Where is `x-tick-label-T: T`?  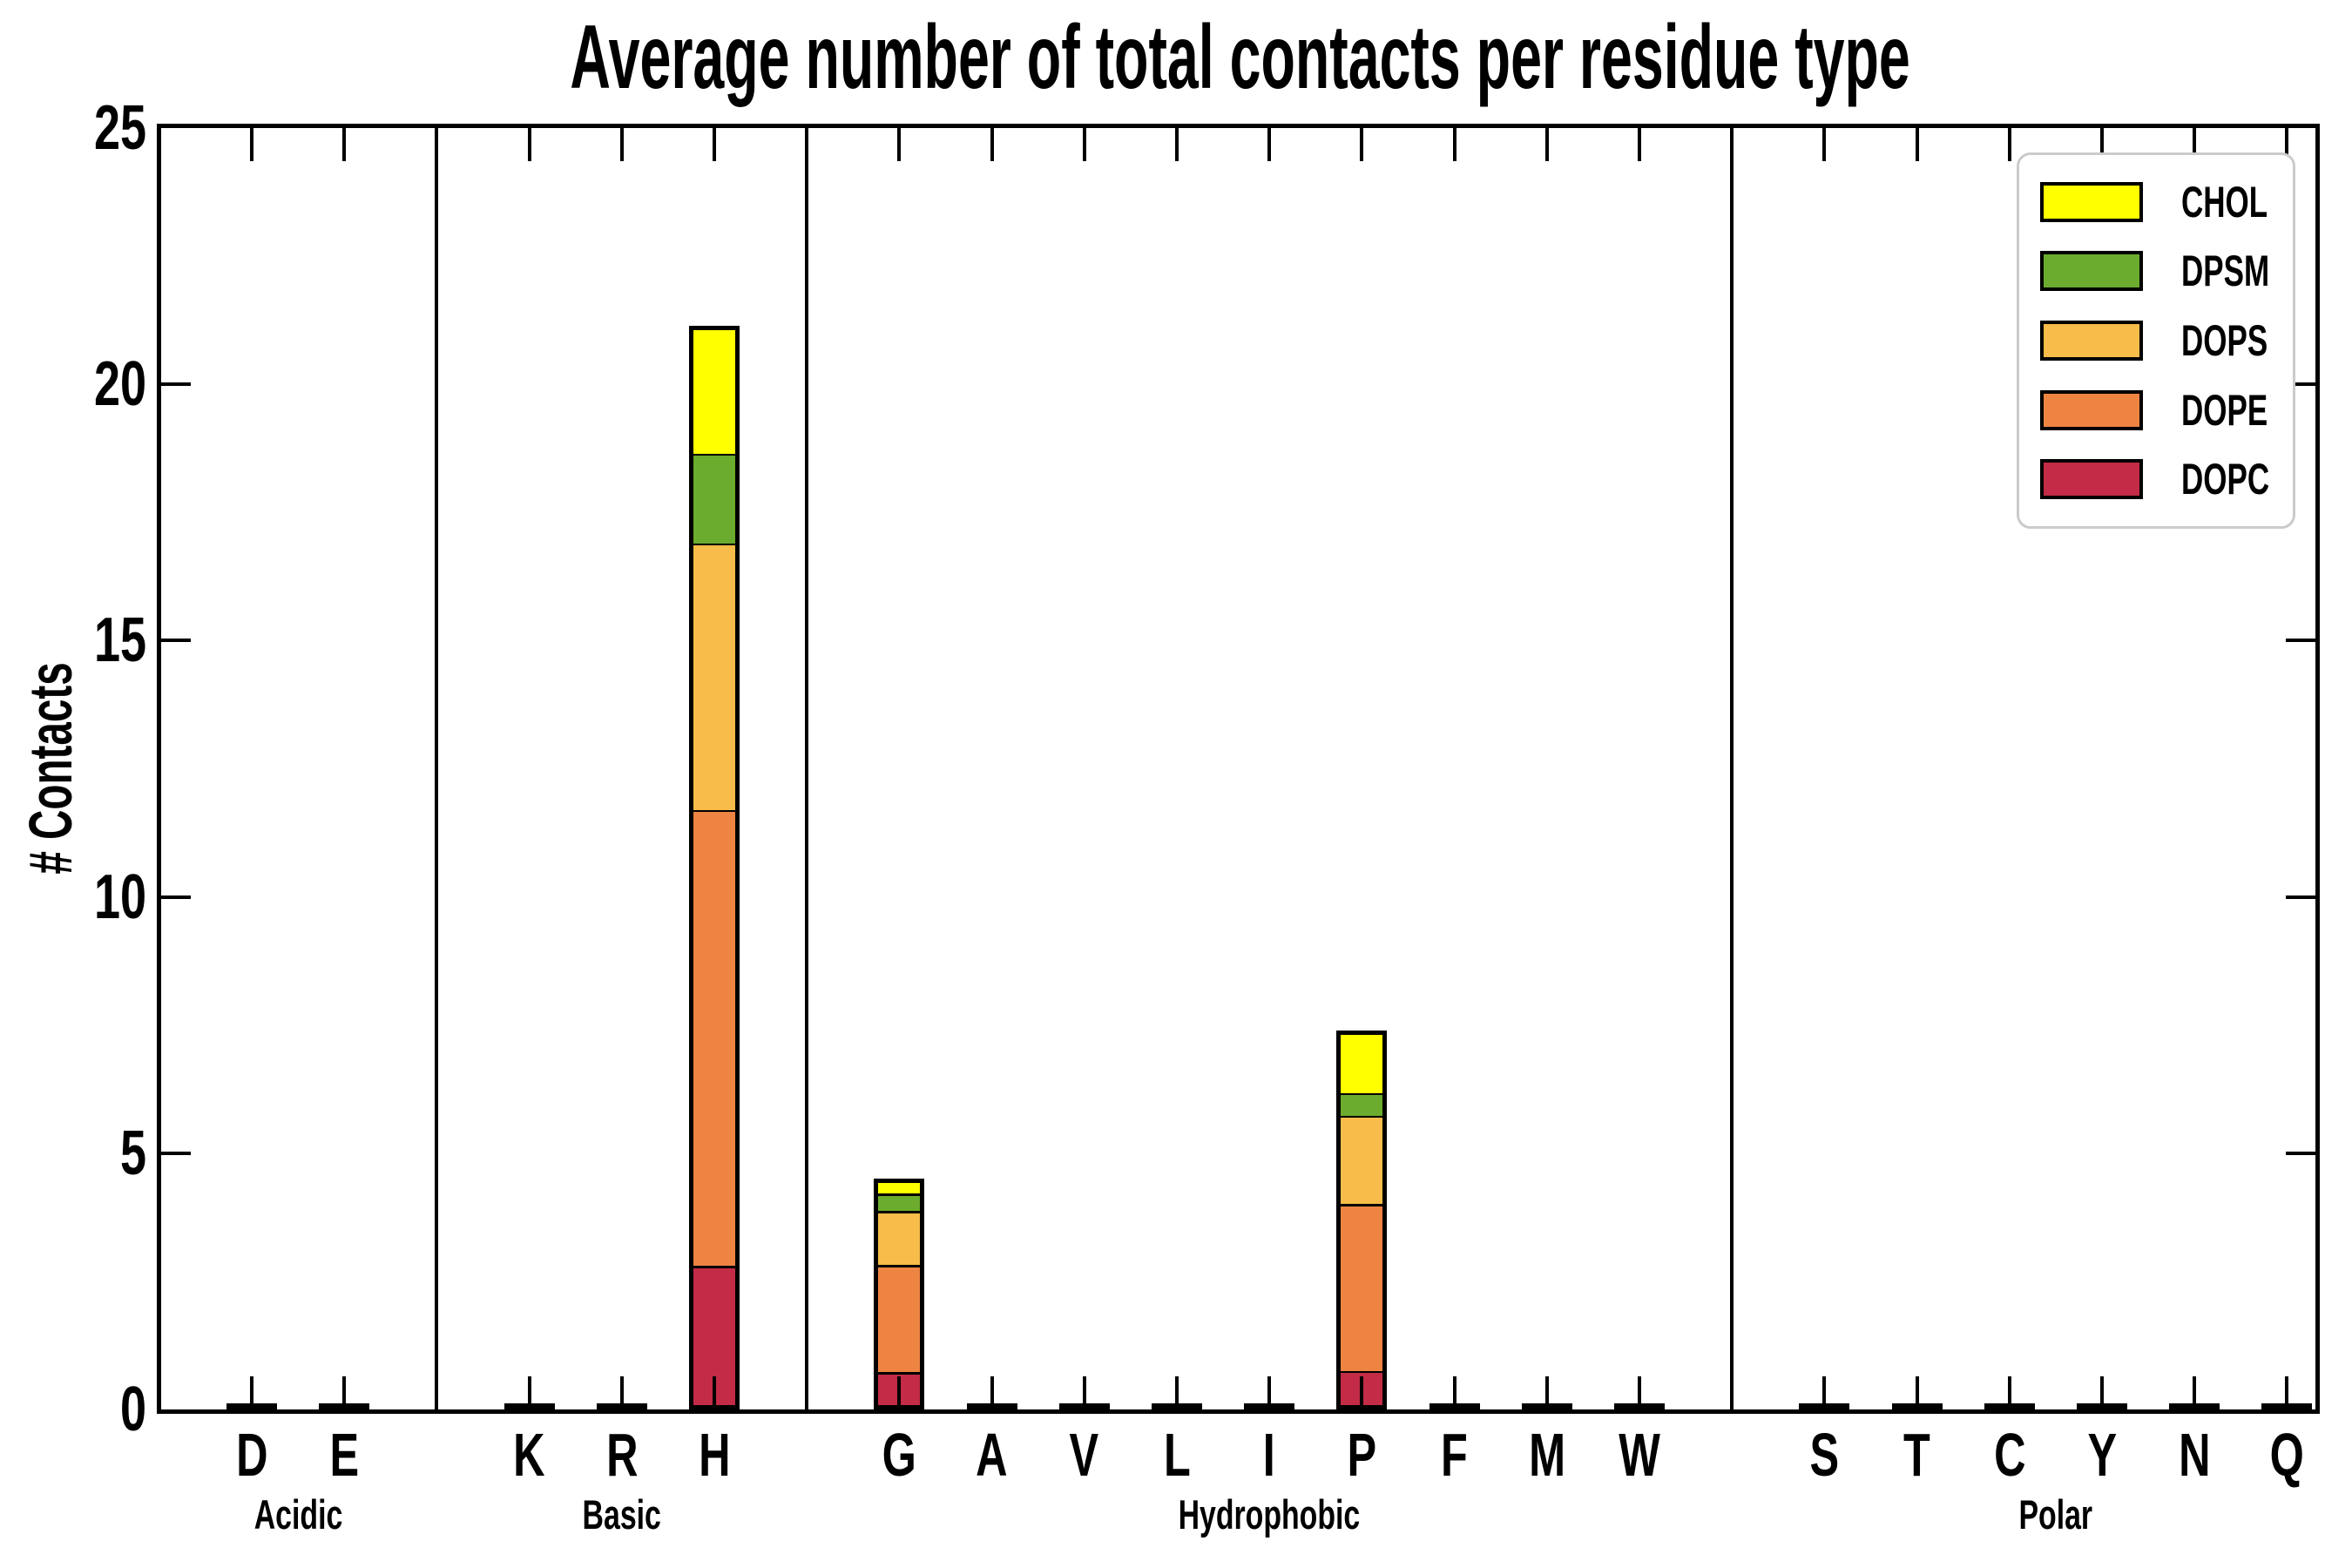 x-tick-label-T: T is located at coordinates (1917, 1454).